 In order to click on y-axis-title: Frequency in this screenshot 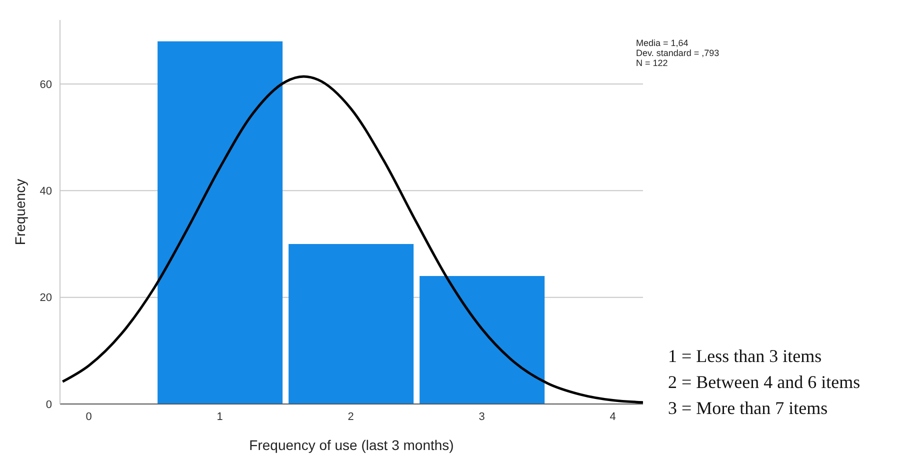, I will do `click(20, 212)`.